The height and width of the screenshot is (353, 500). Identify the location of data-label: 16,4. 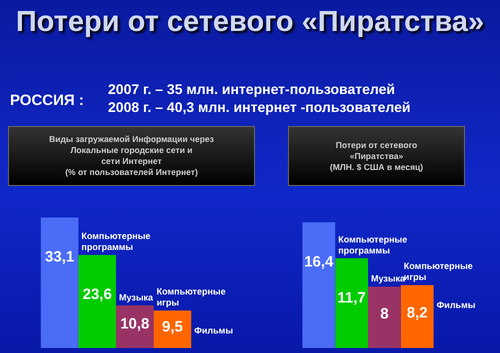
(319, 261).